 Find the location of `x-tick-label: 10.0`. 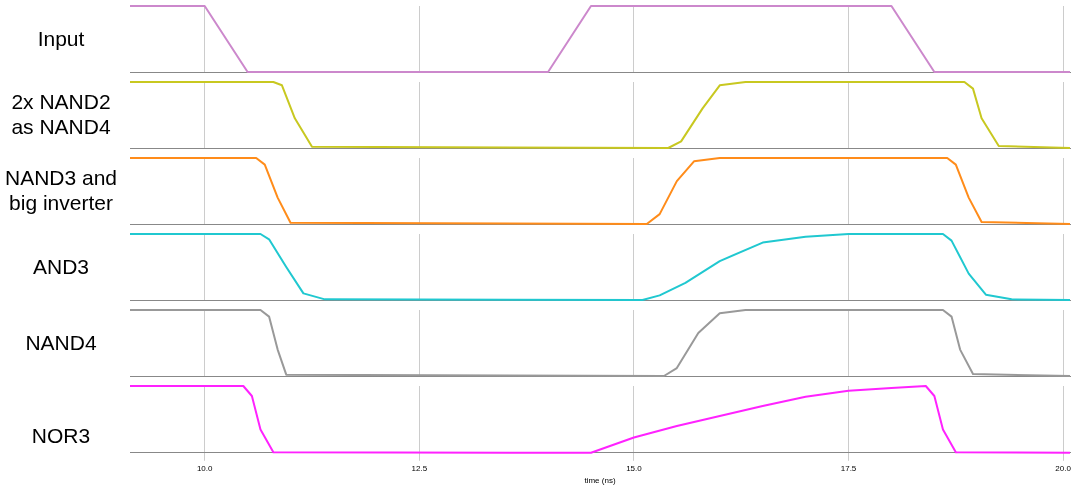

x-tick-label: 10.0 is located at coordinates (205, 468).